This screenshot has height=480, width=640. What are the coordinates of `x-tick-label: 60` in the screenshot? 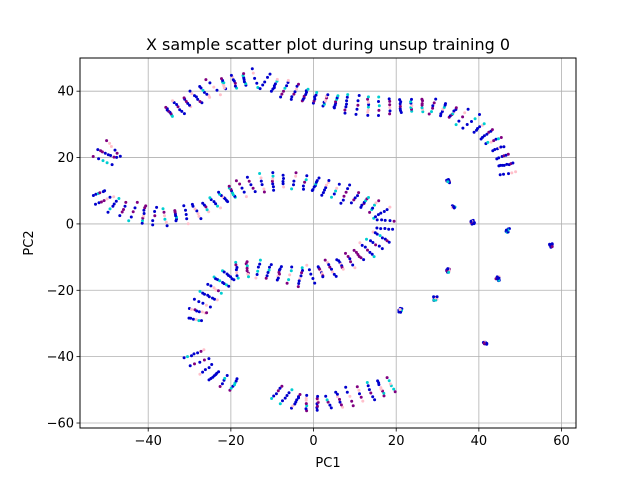 It's located at (561, 441).